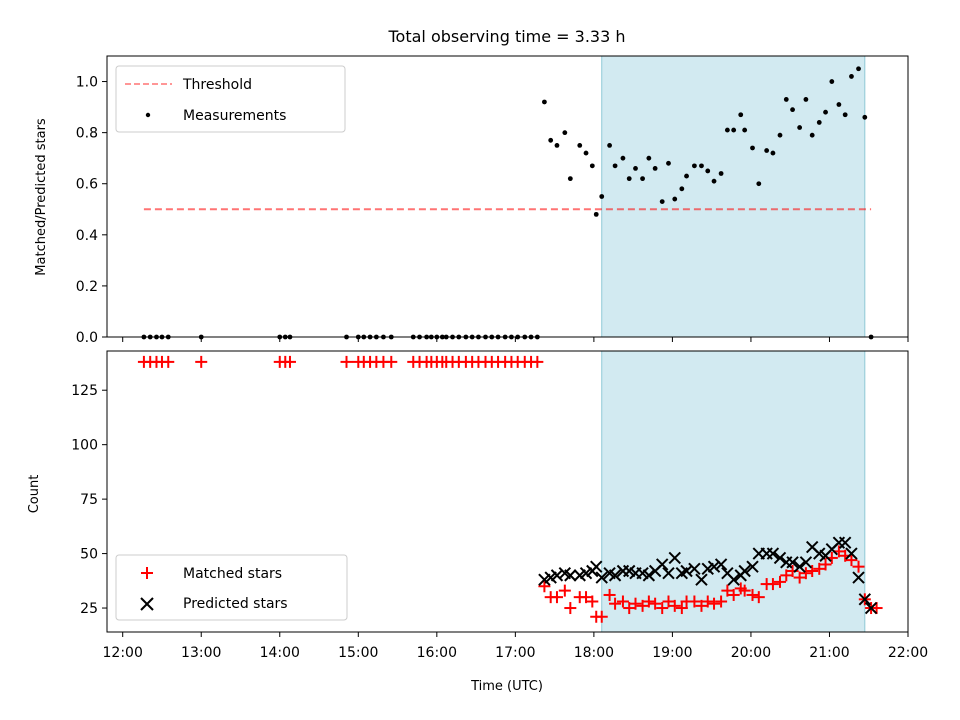 Image resolution: width=960 pixels, height=720 pixels. What do you see at coordinates (506, 686) in the screenshot?
I see `x-axis-label: Time (UTC)` at bounding box center [506, 686].